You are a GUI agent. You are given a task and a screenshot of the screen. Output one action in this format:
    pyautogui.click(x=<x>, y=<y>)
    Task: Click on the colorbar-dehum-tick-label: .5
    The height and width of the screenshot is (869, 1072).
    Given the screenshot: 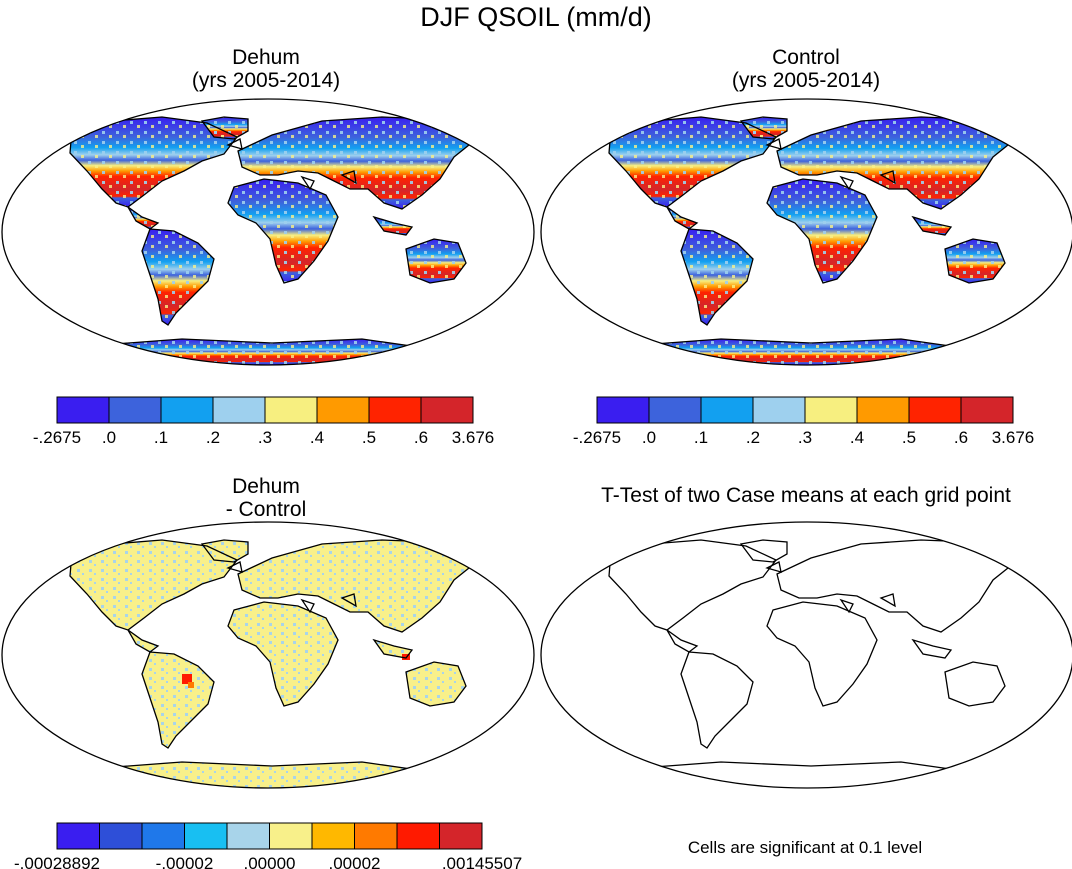 What is the action you would take?
    pyautogui.click(x=369, y=437)
    